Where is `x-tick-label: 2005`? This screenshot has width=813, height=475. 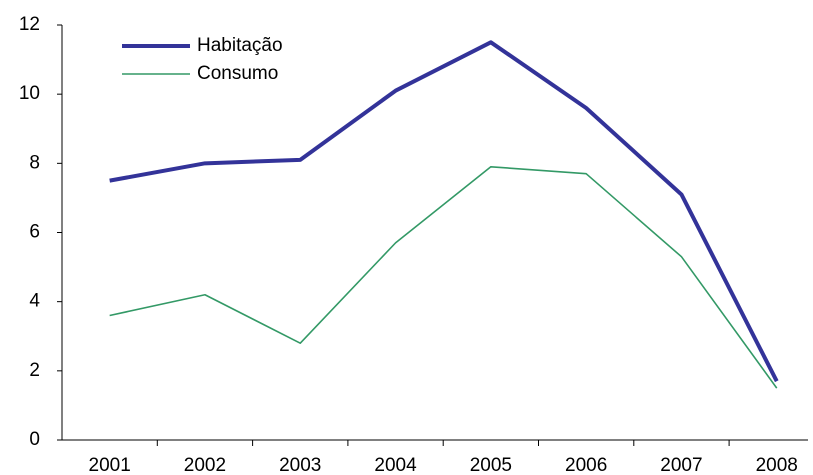 x-tick-label: 2005 is located at coordinates (491, 465).